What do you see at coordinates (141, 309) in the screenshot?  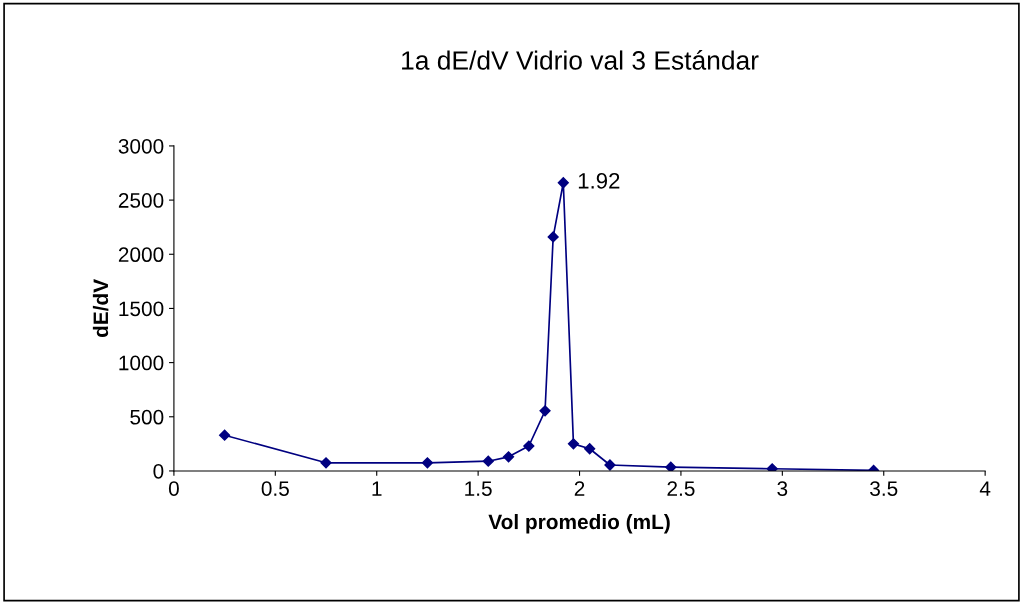 I see `y-tick-label: 1500` at bounding box center [141, 309].